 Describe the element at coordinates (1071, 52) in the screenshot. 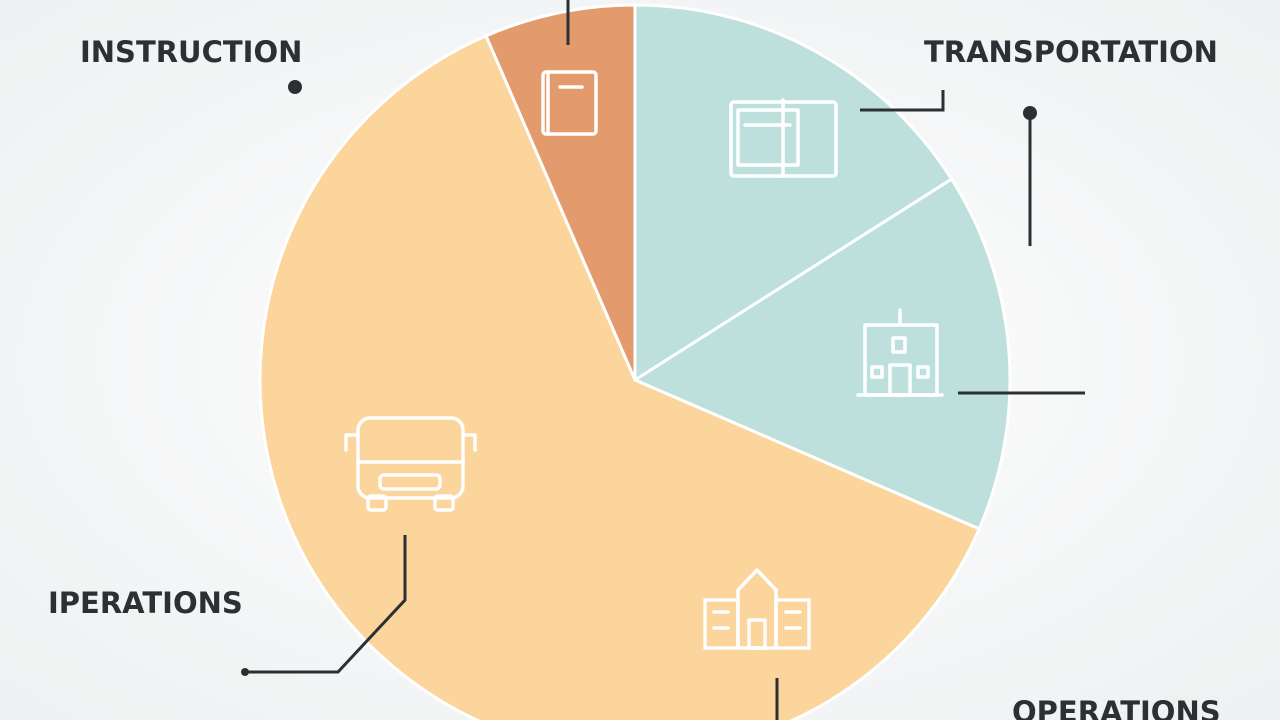

I see `category-label: TRANSPORTATION` at that location.